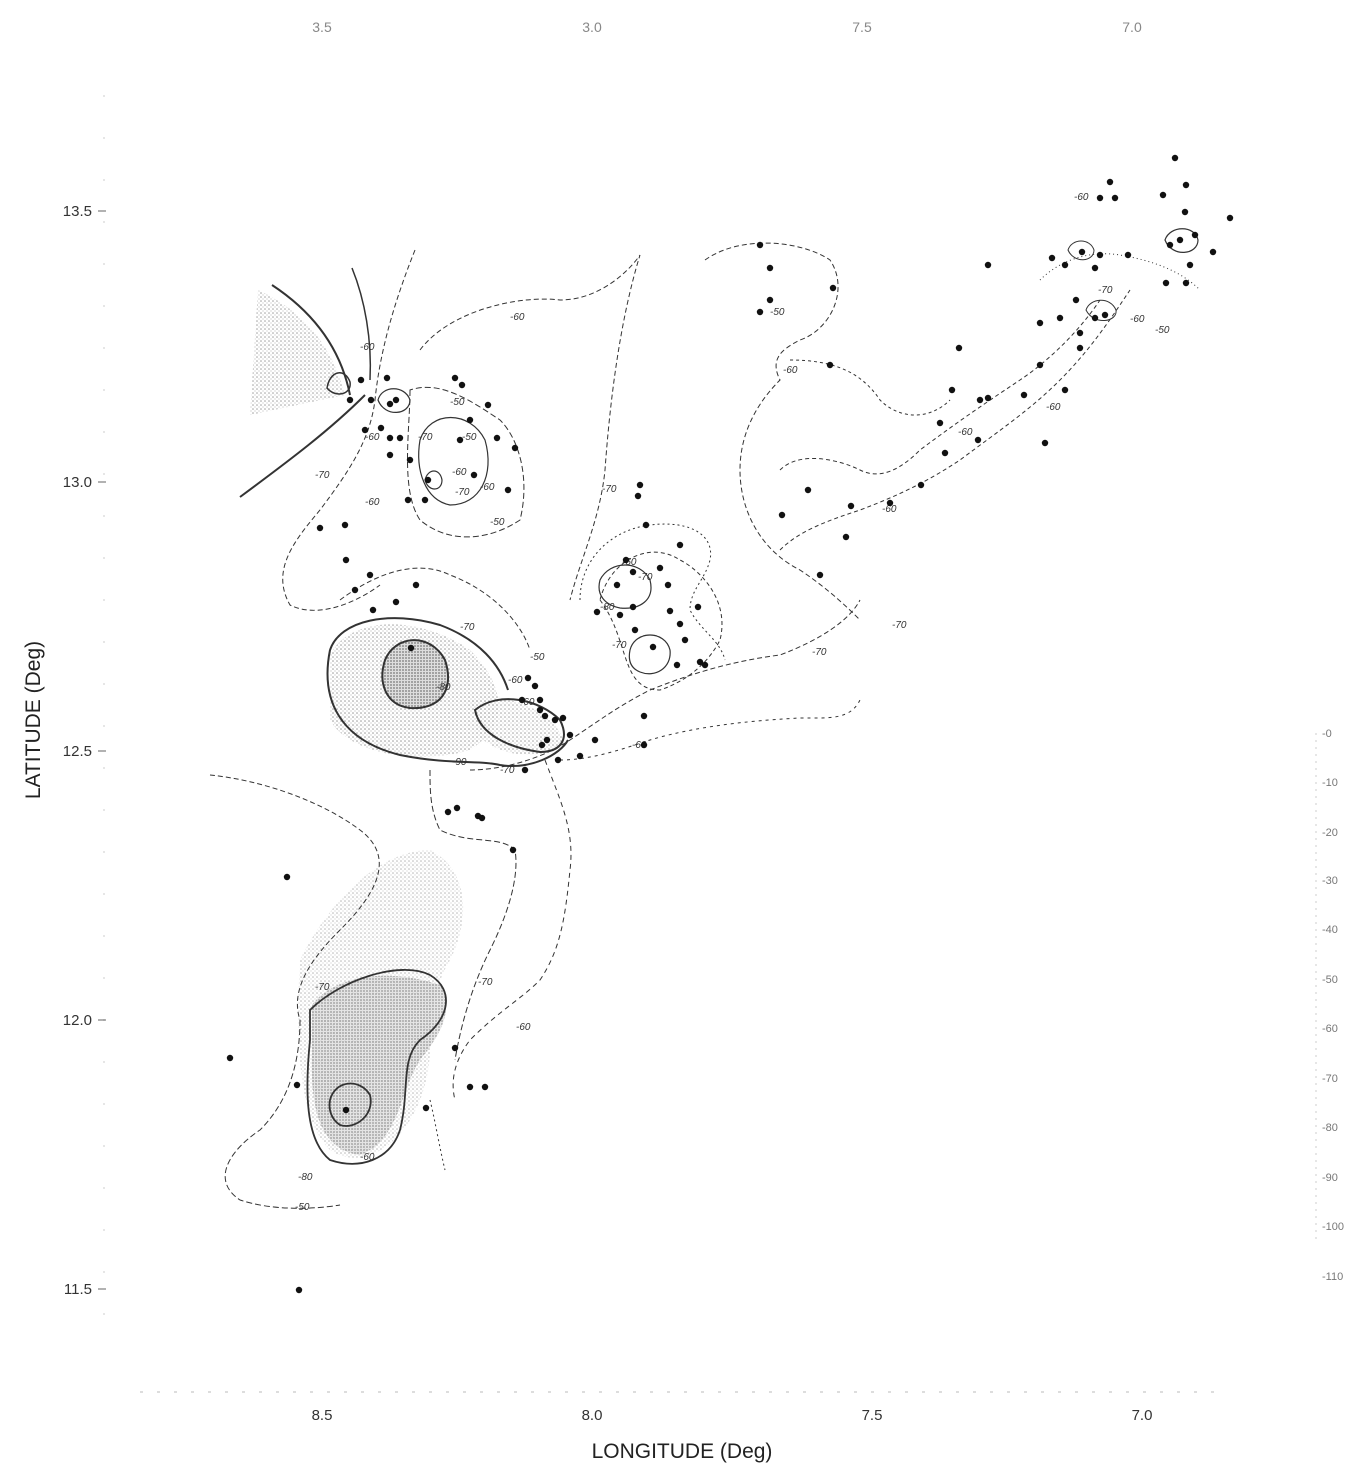 Image resolution: width=1358 pixels, height=1471 pixels. Describe the element at coordinates (367, 1157) in the screenshot. I see `contour-label-31: -60` at that location.